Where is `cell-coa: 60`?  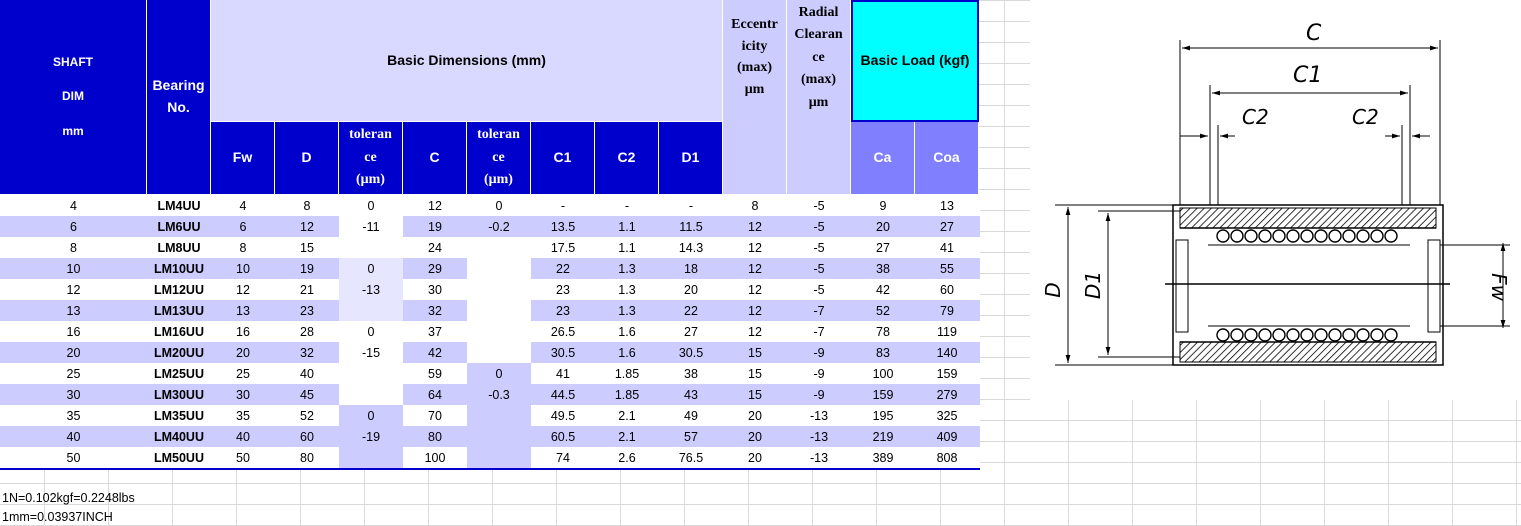
cell-coa: 60 is located at coordinates (947, 289).